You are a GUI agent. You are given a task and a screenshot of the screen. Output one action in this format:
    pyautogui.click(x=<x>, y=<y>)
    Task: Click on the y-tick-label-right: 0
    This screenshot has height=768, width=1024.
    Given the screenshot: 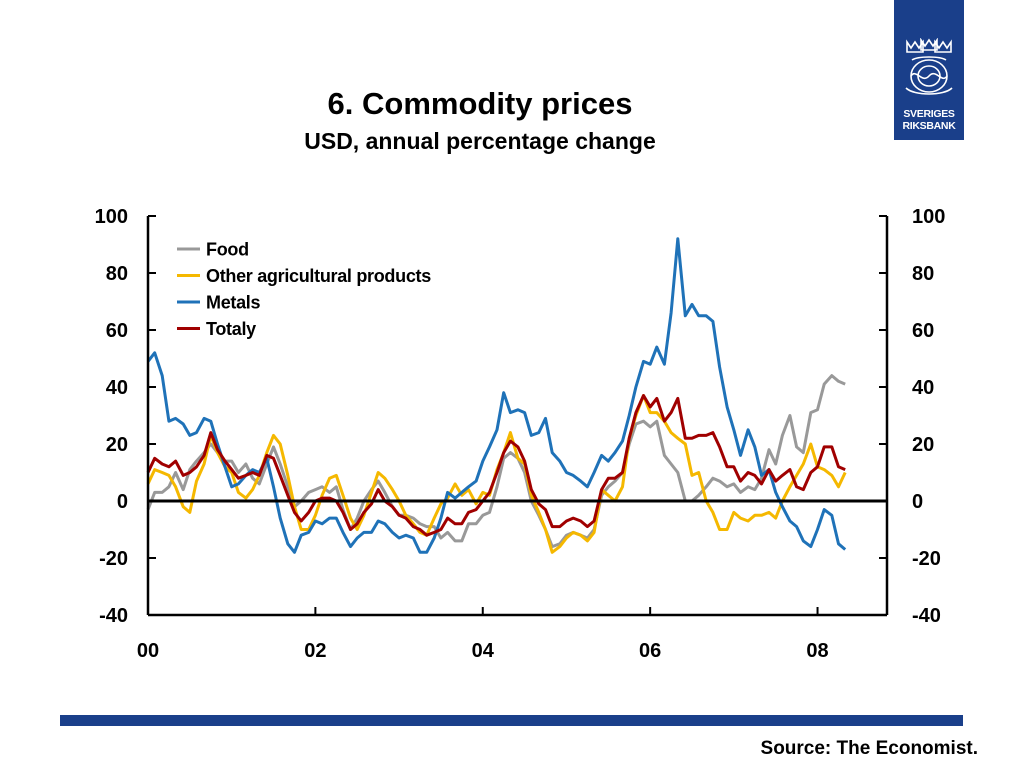 What is the action you would take?
    pyautogui.click(x=917, y=502)
    